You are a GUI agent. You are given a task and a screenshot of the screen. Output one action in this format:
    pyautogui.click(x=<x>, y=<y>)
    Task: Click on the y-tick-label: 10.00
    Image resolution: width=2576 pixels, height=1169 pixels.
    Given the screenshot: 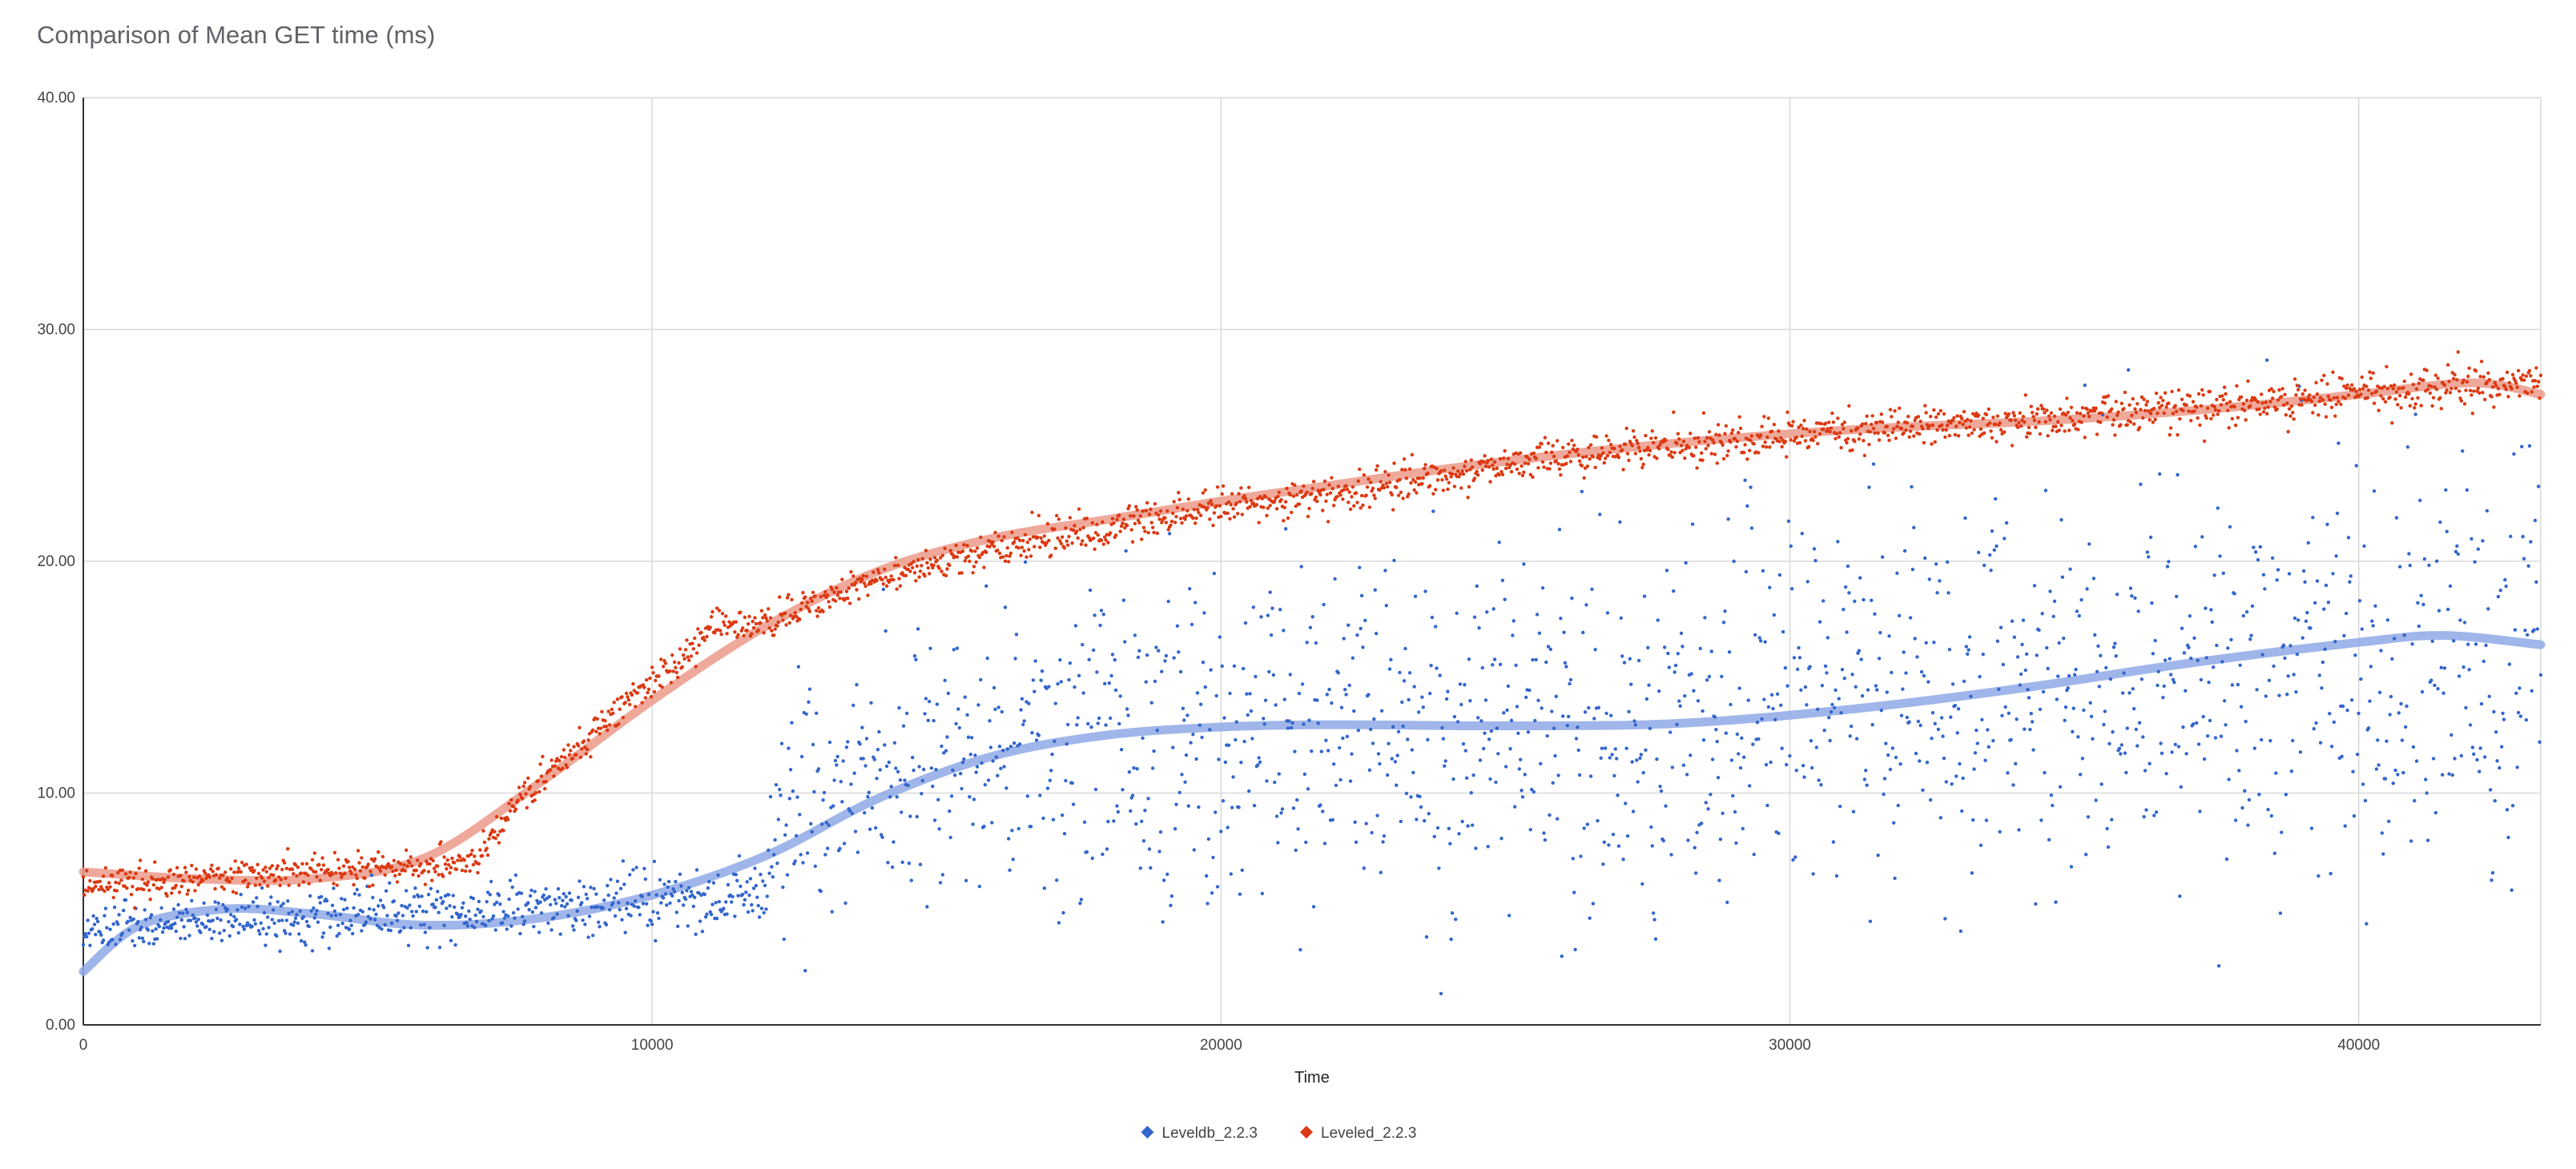 What is the action you would take?
    pyautogui.click(x=56, y=793)
    